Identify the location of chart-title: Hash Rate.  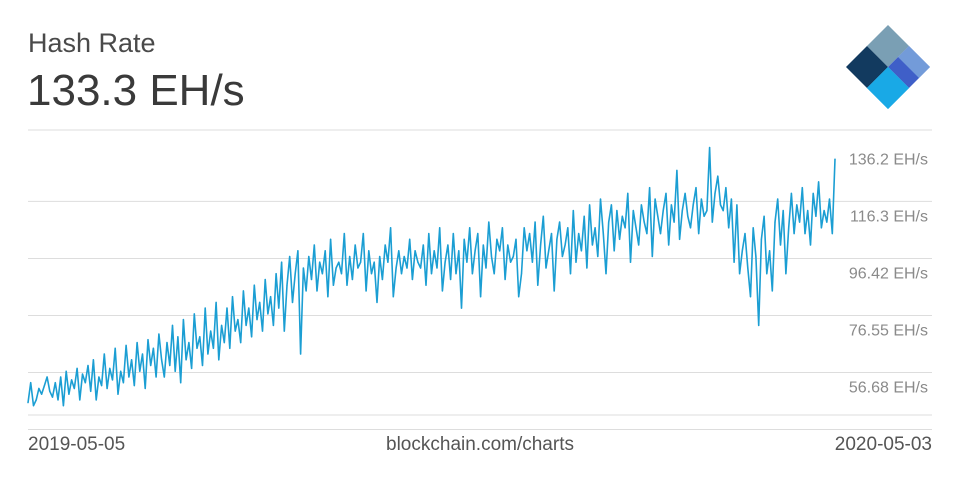
(92, 43).